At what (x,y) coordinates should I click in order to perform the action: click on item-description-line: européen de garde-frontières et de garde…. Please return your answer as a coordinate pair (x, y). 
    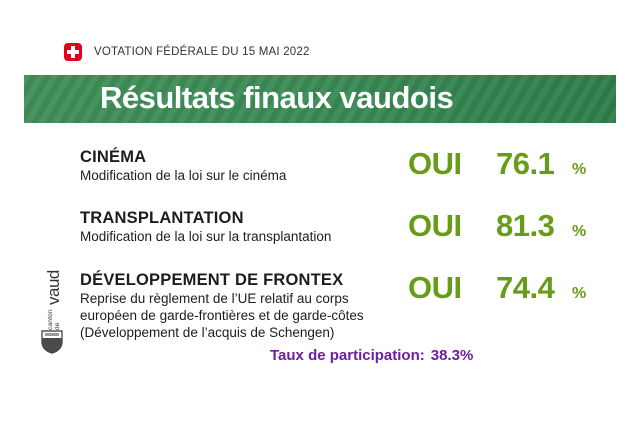
    Looking at the image, I should click on (222, 315).